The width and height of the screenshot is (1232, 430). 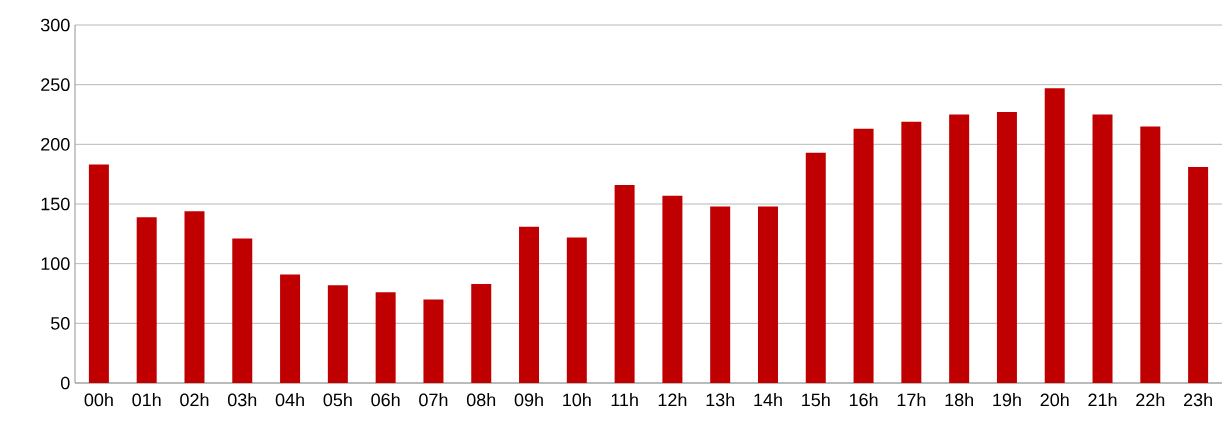 I want to click on x-tick-label: 15h, so click(x=816, y=400).